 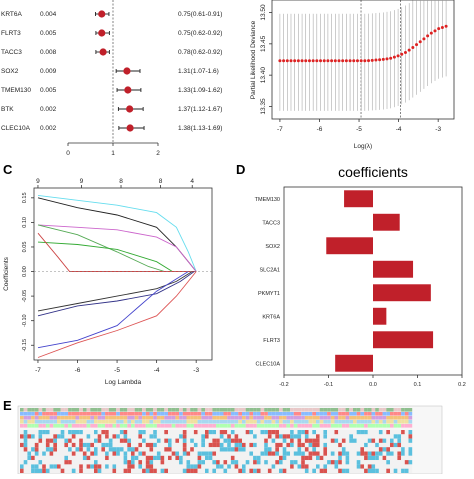 What do you see at coordinates (48, 71) in the screenshot?
I see `p-value: 0.009` at bounding box center [48, 71].